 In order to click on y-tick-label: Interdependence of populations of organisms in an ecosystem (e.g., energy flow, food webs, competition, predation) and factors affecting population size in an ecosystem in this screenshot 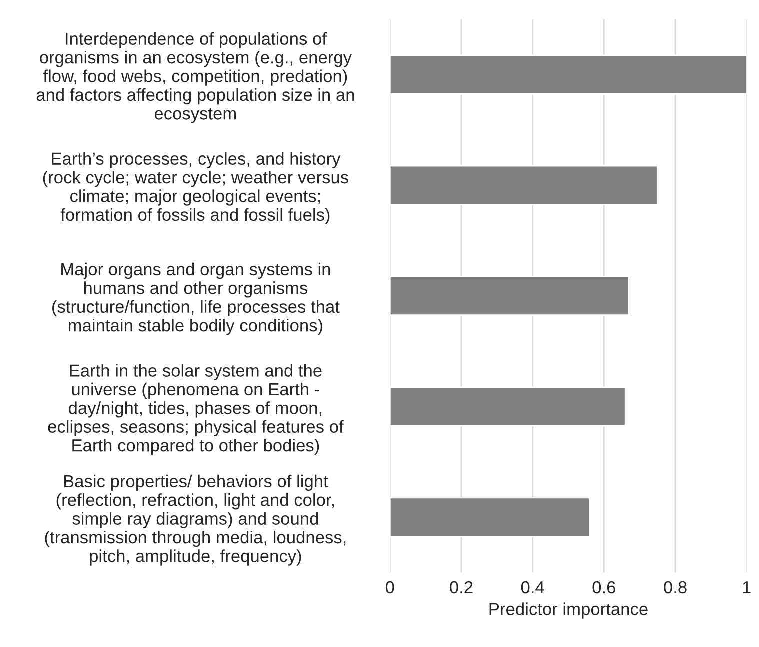, I will do `click(195, 78)`.